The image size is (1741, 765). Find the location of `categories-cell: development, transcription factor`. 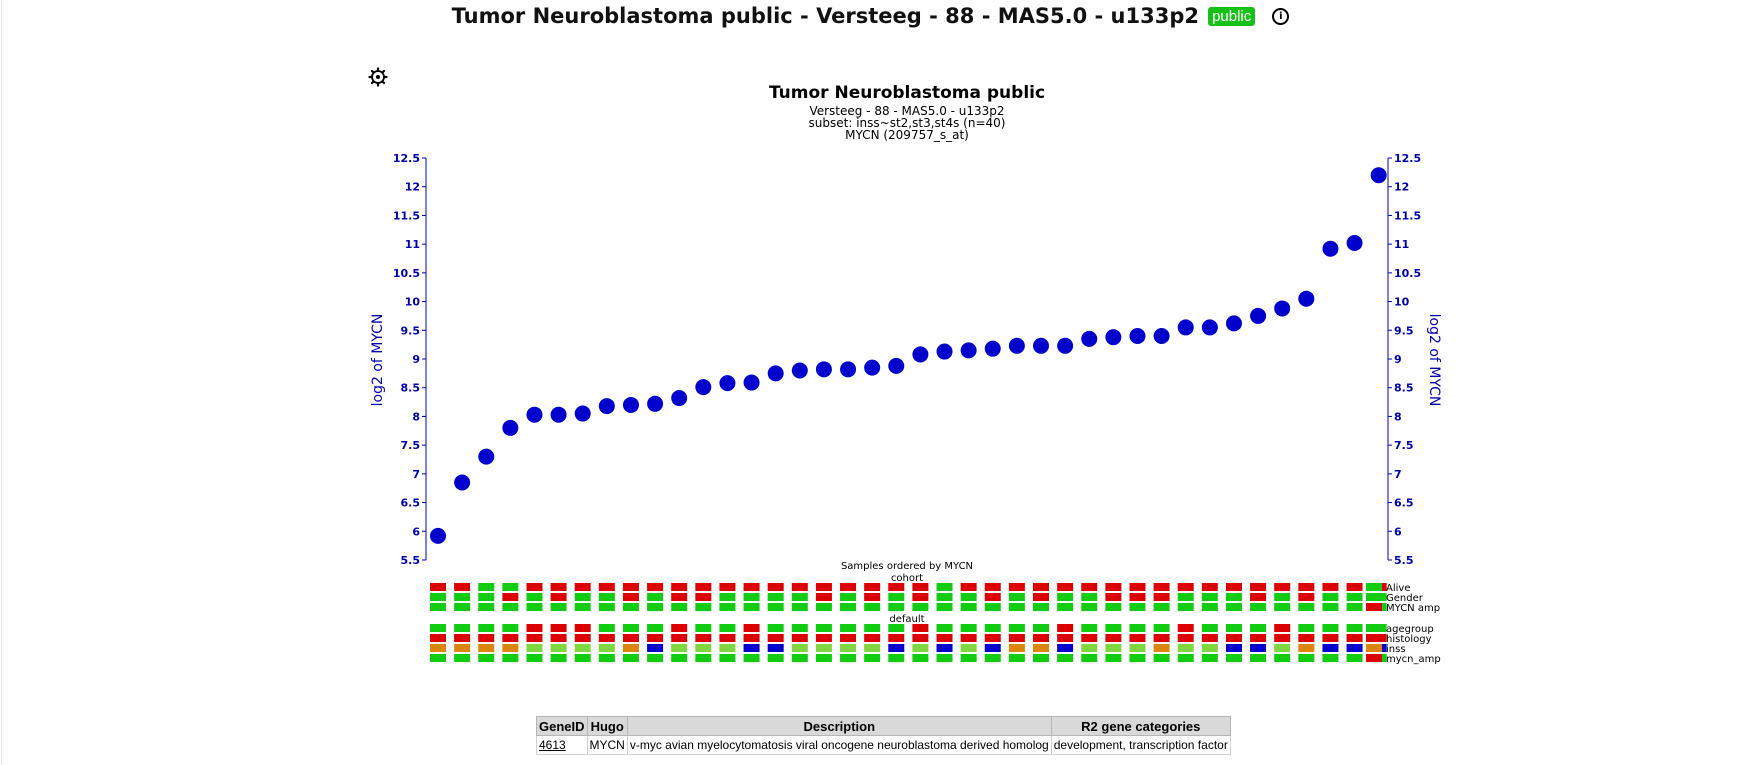

categories-cell: development, transcription factor is located at coordinates (1140, 745).